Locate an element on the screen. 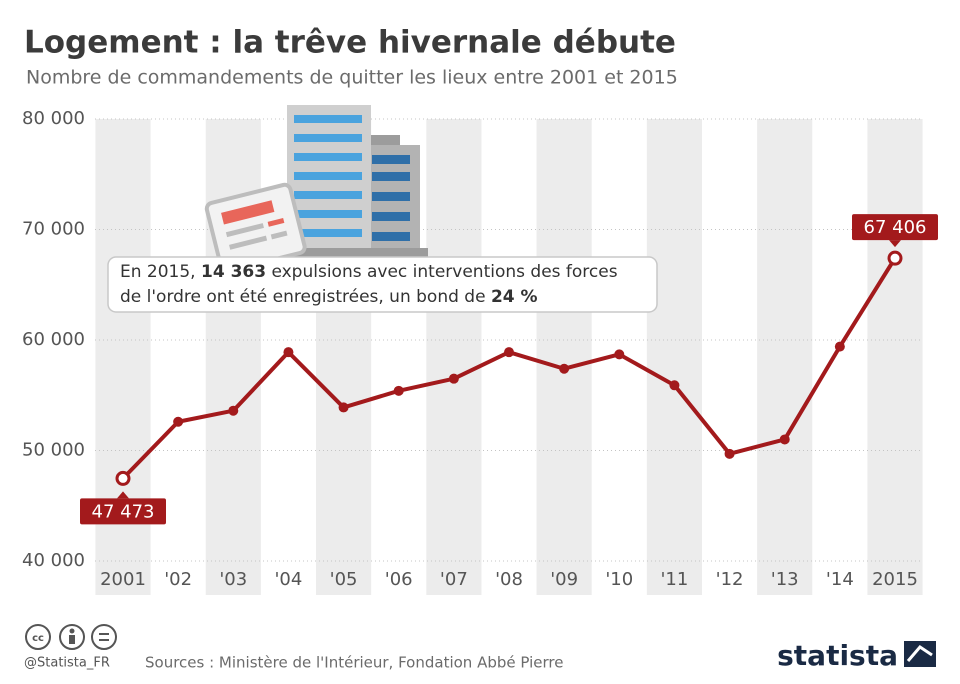  value-label: 67 406 is located at coordinates (895, 227).